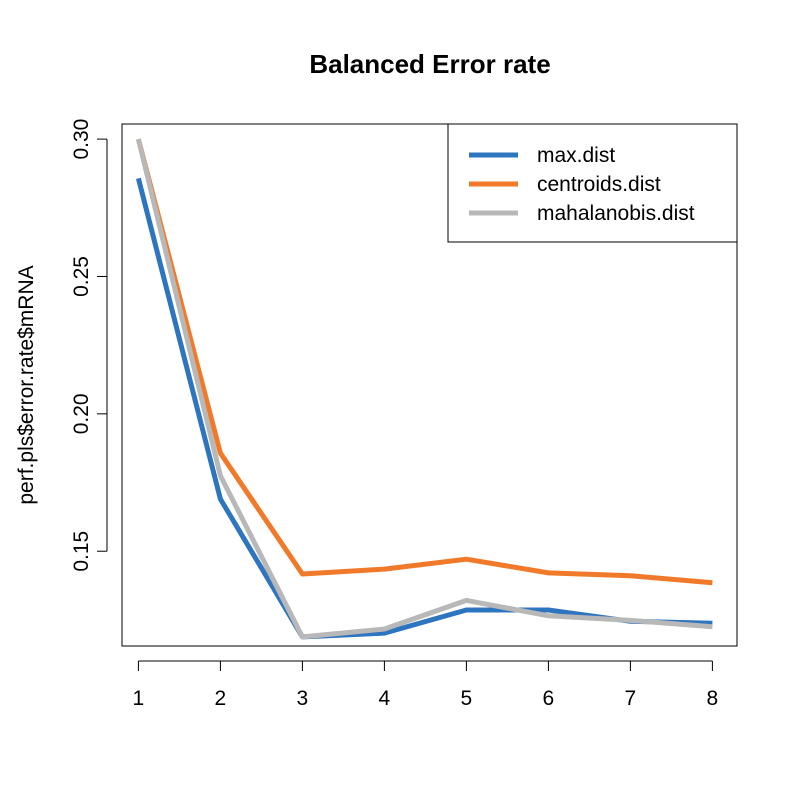  What do you see at coordinates (26, 384) in the screenshot?
I see `y-axis-label: perf.pls$error.rate$mRNA` at bounding box center [26, 384].